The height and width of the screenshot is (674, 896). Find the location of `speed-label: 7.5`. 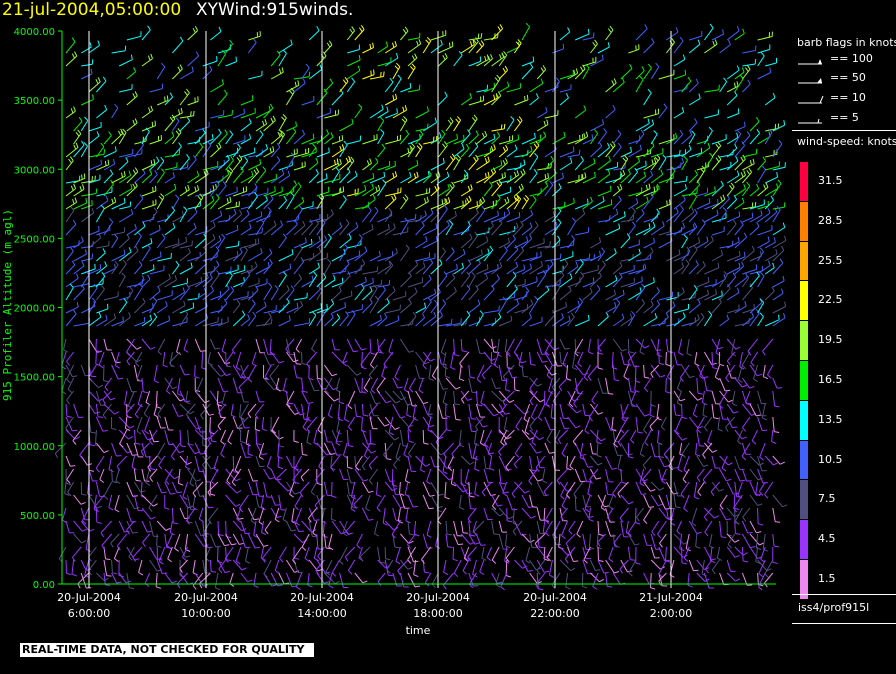

speed-label: 7.5 is located at coordinates (827, 499).